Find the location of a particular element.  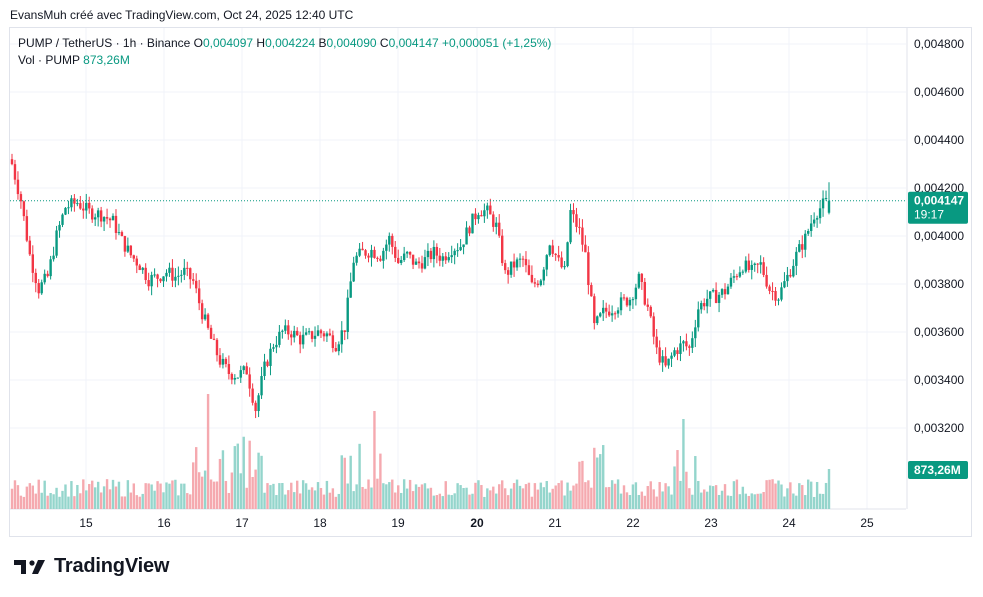

tradingview-logo: TradingView is located at coordinates (90, 566).